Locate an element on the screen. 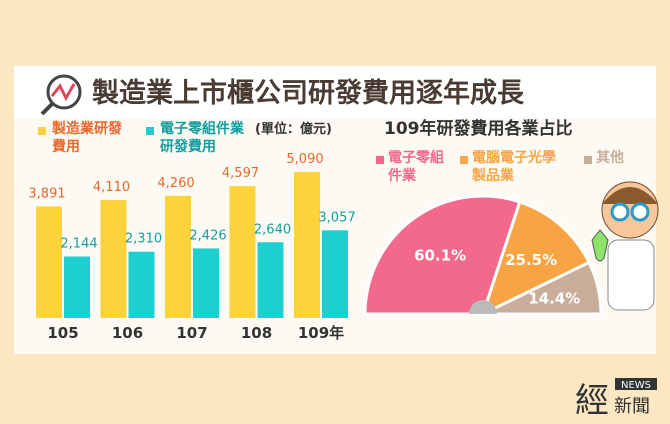 The image size is (670, 424). legend-label: 其他 is located at coordinates (610, 158).